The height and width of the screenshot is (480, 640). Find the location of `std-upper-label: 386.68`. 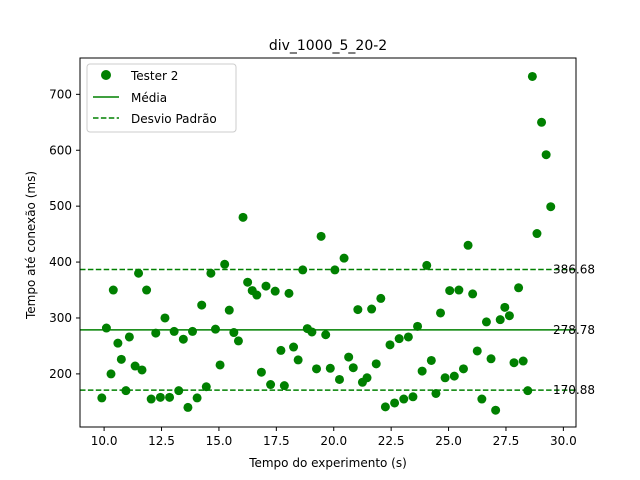

std-upper-label: 386.68 is located at coordinates (574, 270).